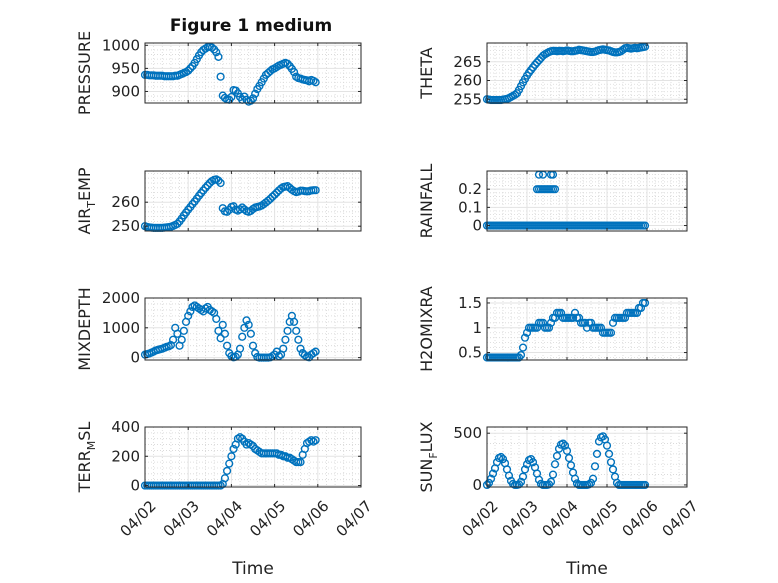  Describe the element at coordinates (91, 205) in the screenshot. I see `y-axis-label-subscript: T` at that location.